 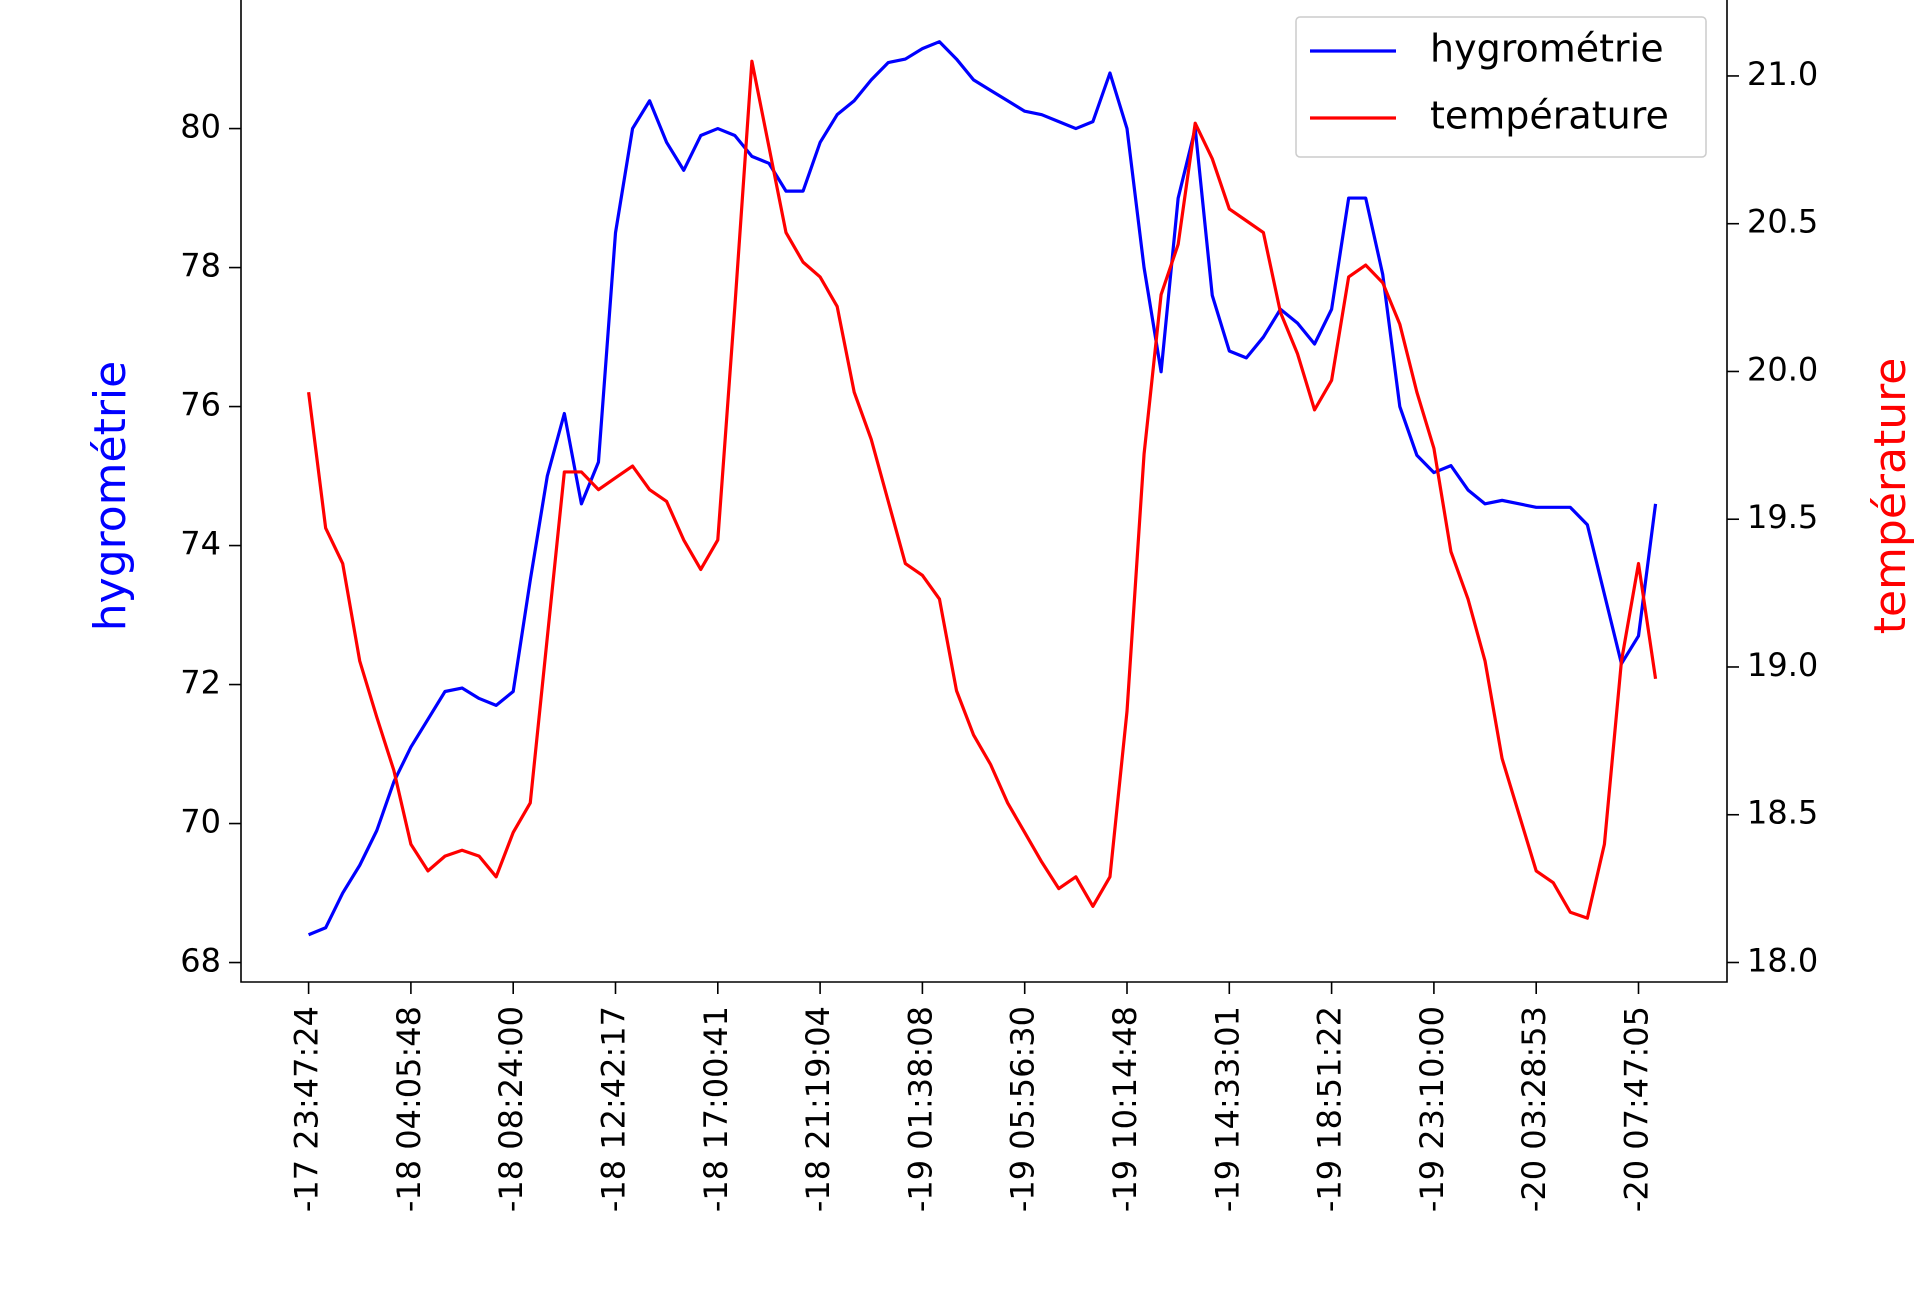 I want to click on legend-label: température, so click(x=1549, y=116).